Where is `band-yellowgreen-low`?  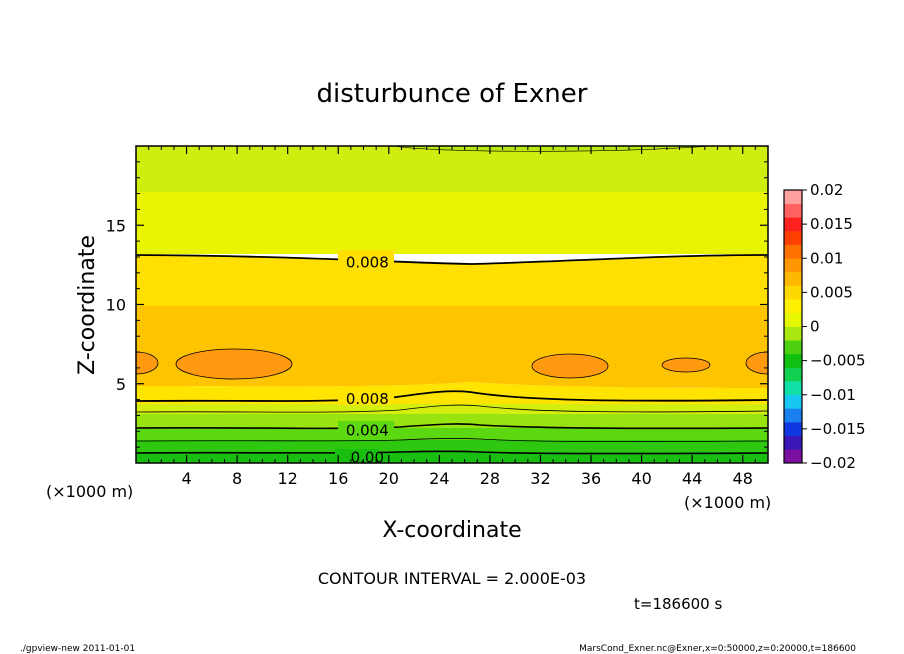 band-yellowgreen-low is located at coordinates (452, 409).